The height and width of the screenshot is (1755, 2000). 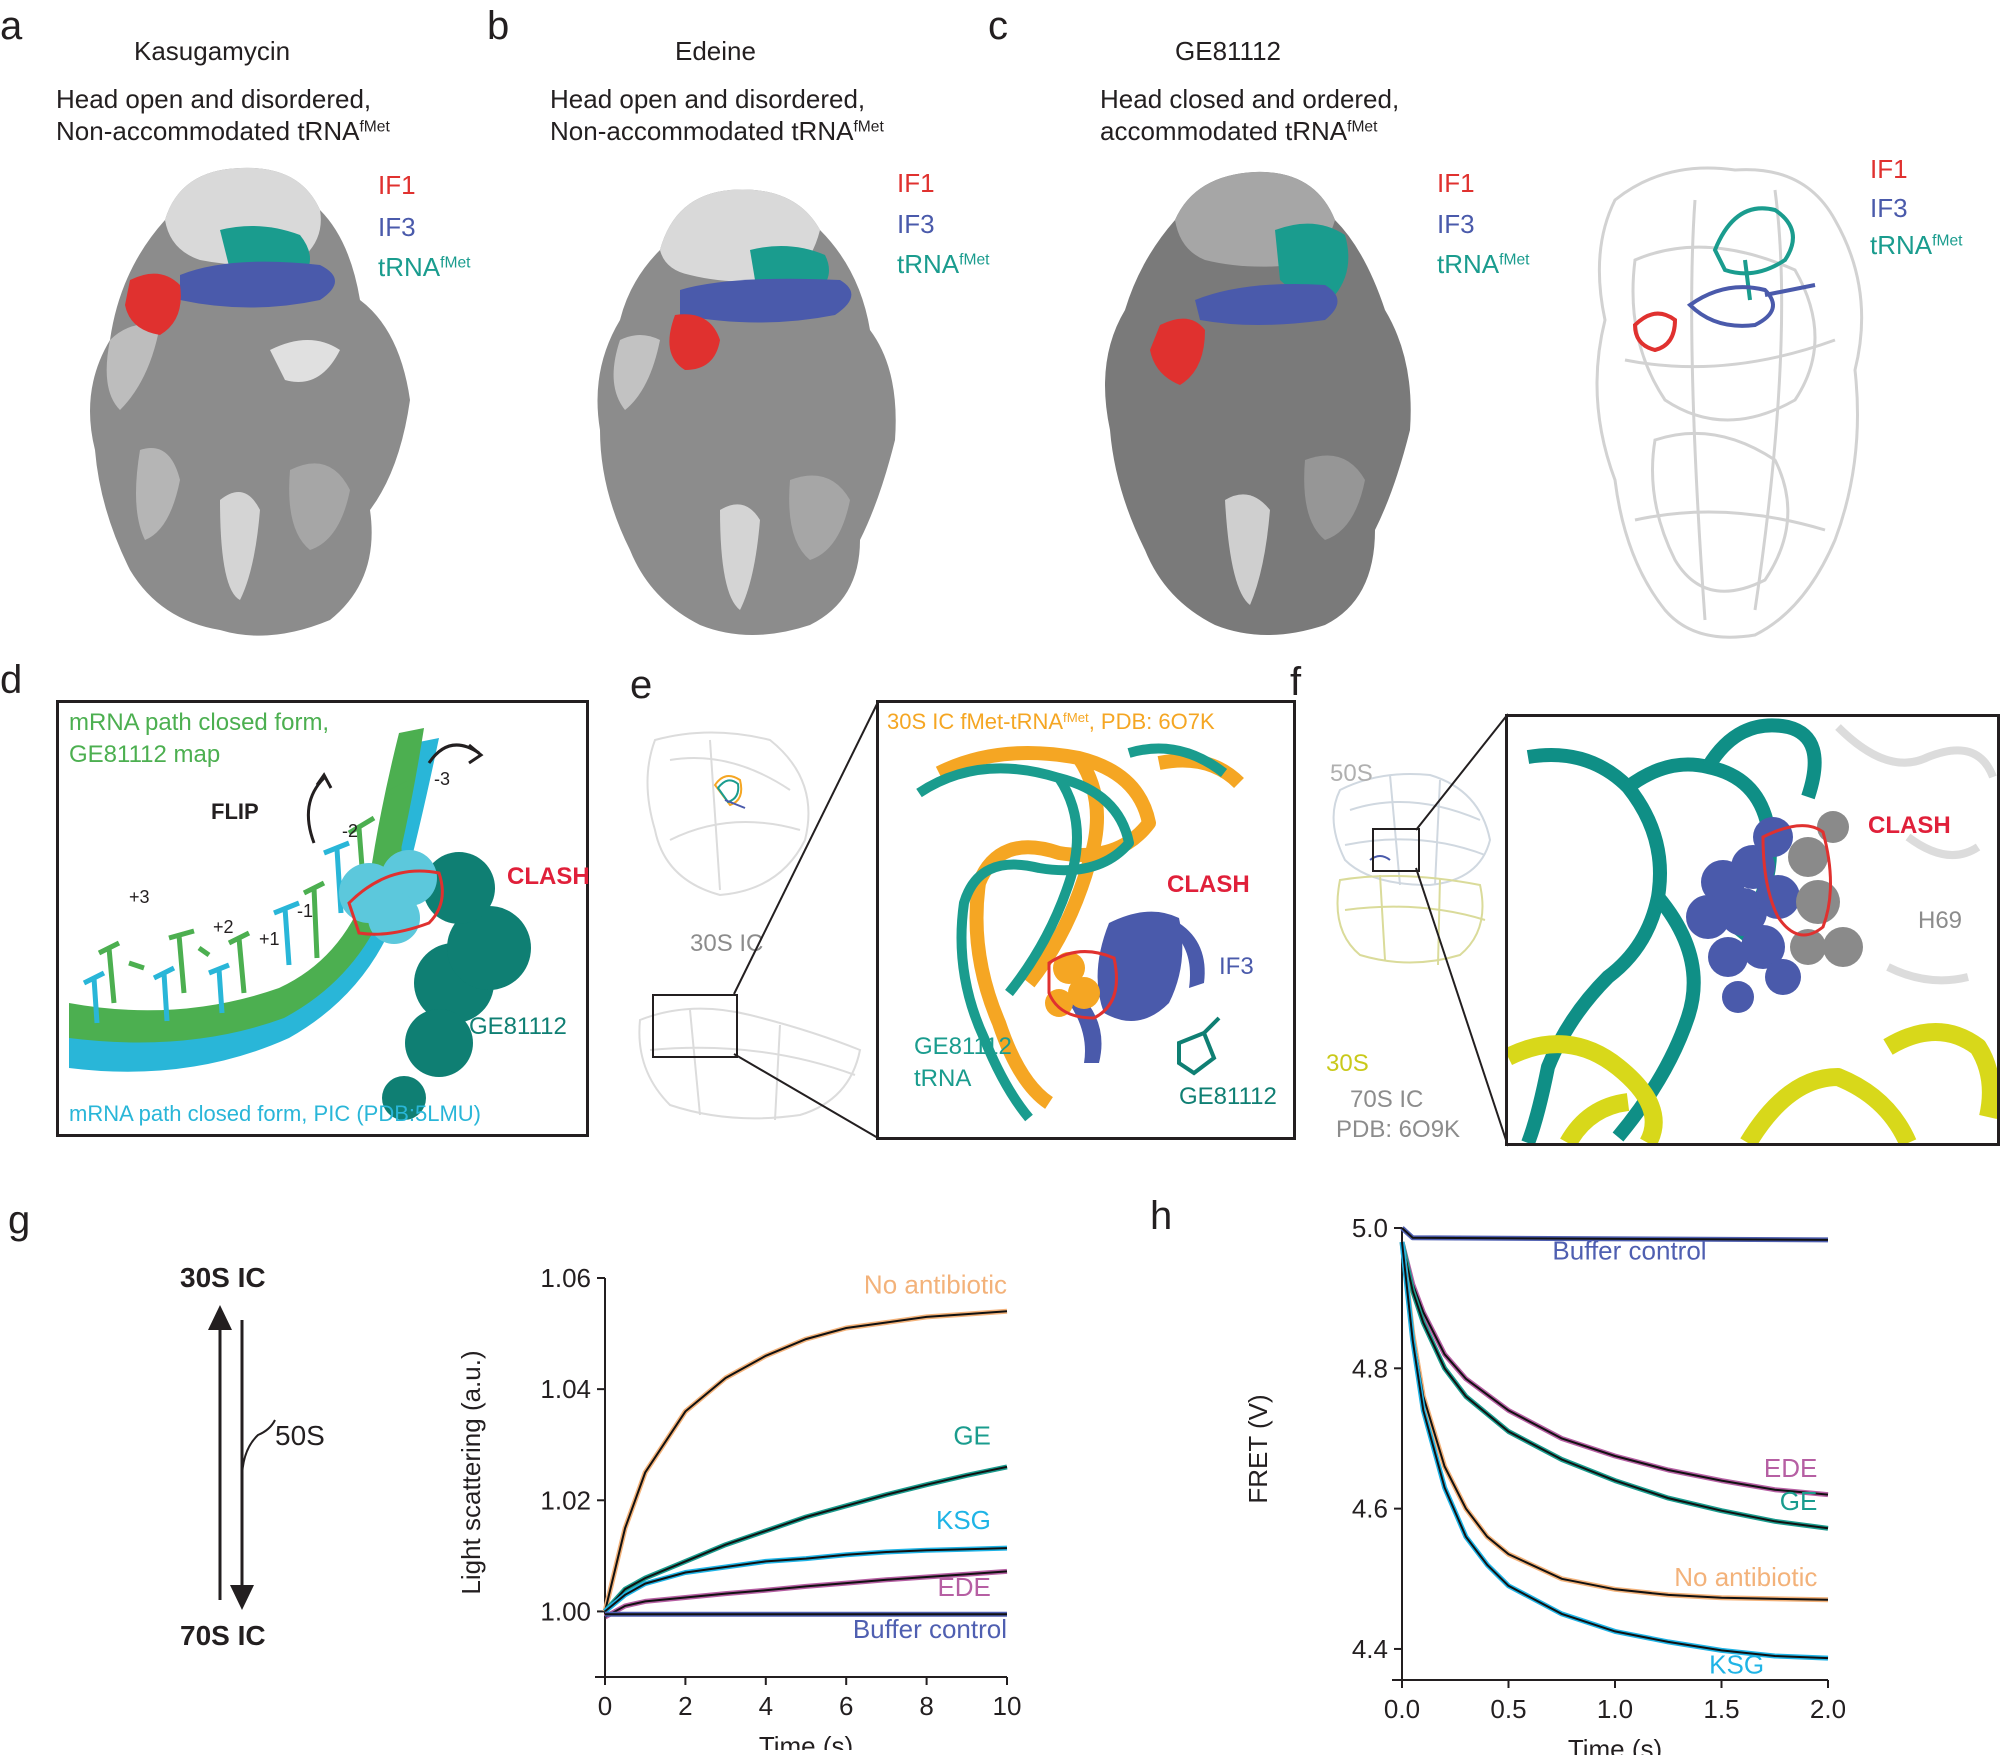 What do you see at coordinates (1790, 1468) in the screenshot?
I see `series-label-ede: EDE` at bounding box center [1790, 1468].